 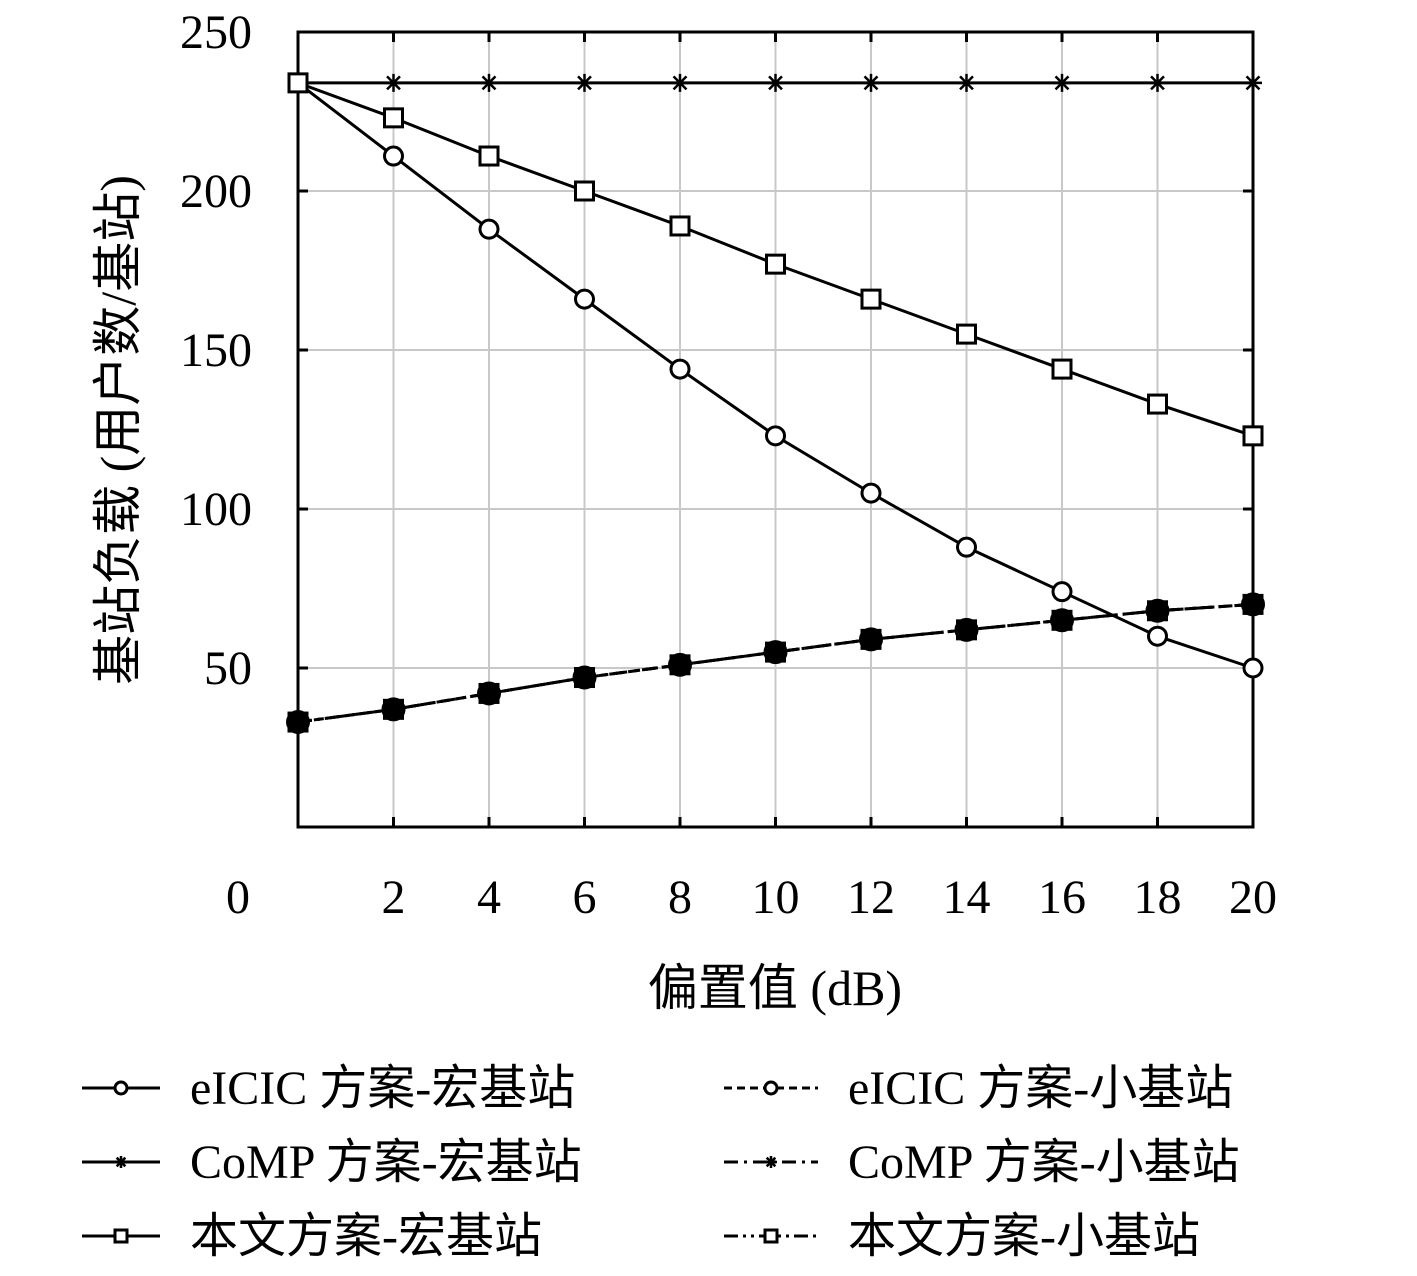 What do you see at coordinates (1062, 897) in the screenshot?
I see `x-tick-label: 16` at bounding box center [1062, 897].